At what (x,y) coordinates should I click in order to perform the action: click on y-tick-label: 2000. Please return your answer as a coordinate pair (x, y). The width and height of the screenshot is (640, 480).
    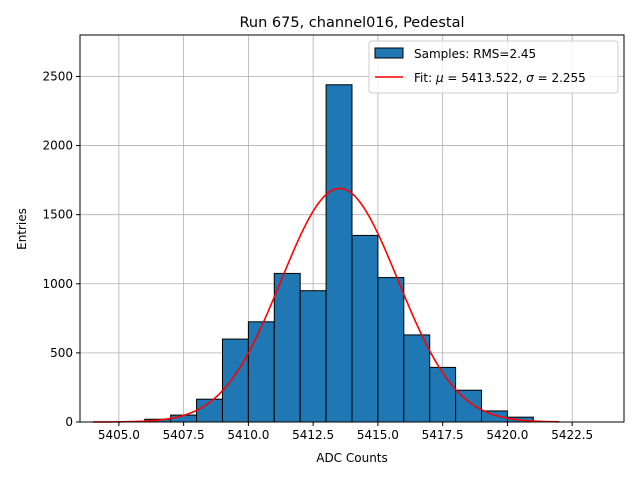
    Looking at the image, I should click on (57, 146).